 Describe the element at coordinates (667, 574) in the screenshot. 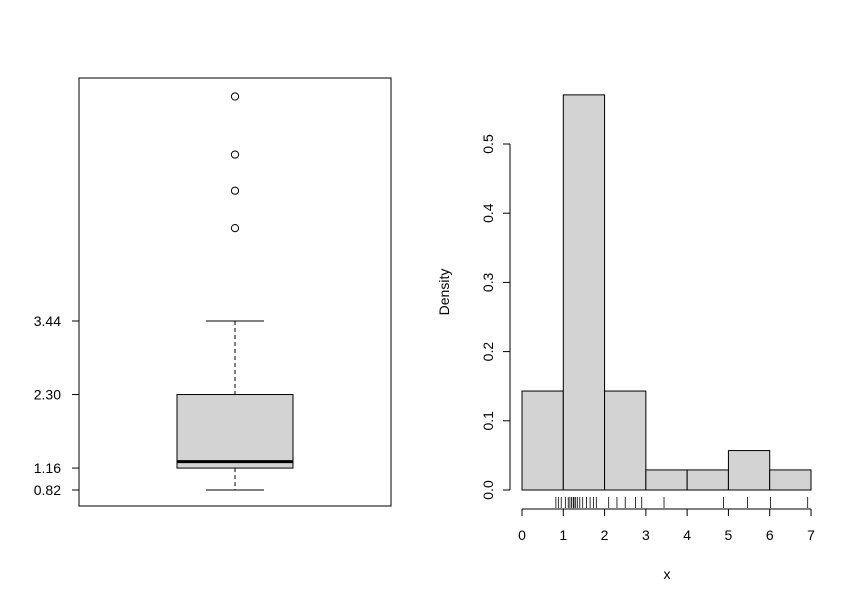

I see `histogram-x-label: x` at that location.